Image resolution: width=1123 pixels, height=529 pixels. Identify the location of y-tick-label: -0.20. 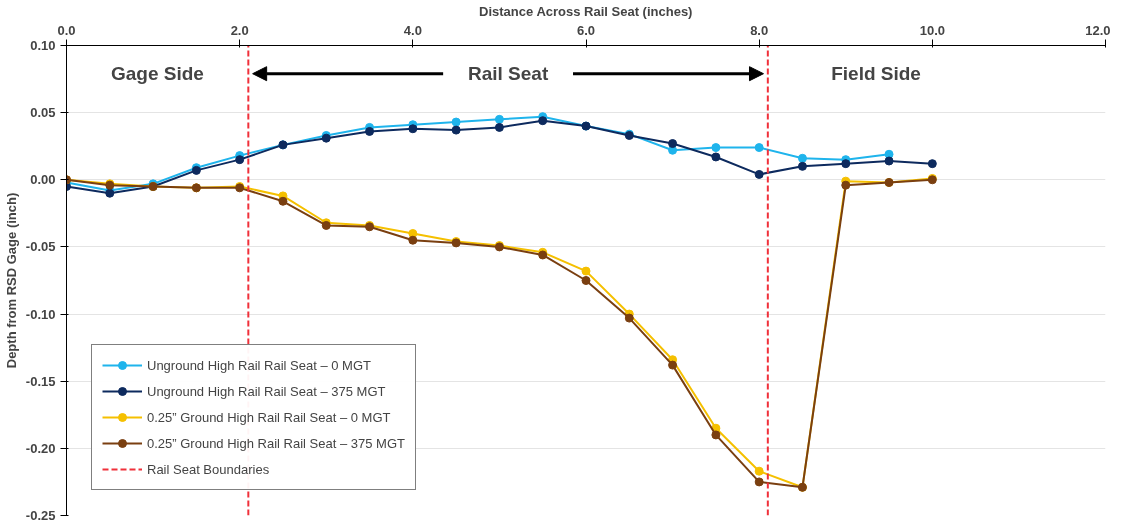
(40, 448).